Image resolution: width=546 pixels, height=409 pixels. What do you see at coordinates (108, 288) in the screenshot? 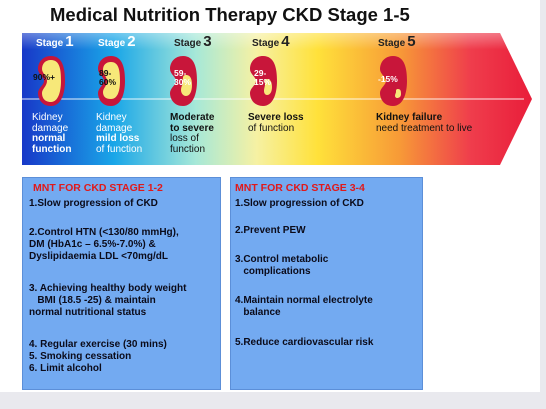
I see `list-item: 3. Achieving healthy body weight` at bounding box center [108, 288].